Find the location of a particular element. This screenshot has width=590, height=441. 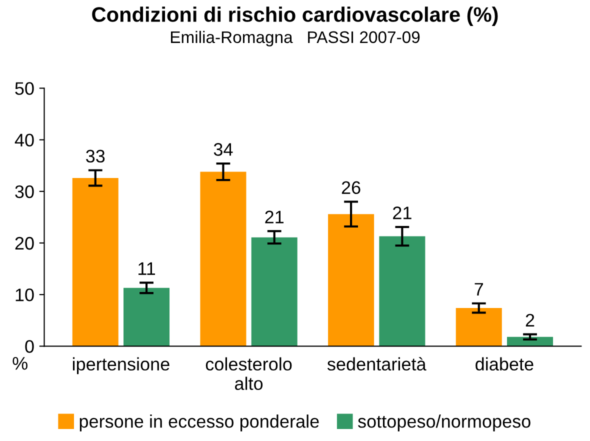

x-tick-label: sedentarietà is located at coordinates (376, 364).